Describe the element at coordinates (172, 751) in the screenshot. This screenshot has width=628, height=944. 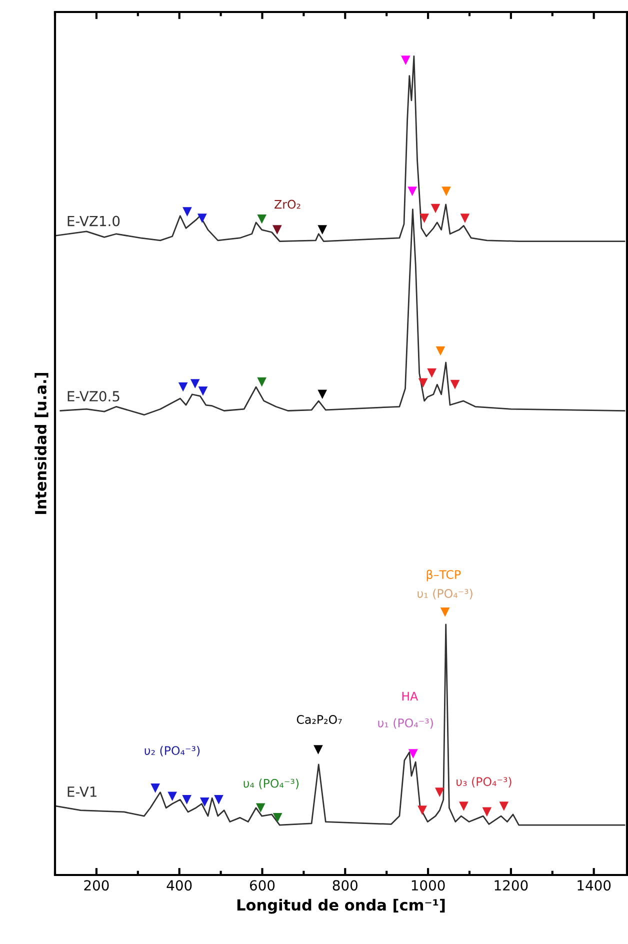
I see `annotation: υ₂ (PO₄⁻³)` at that location.